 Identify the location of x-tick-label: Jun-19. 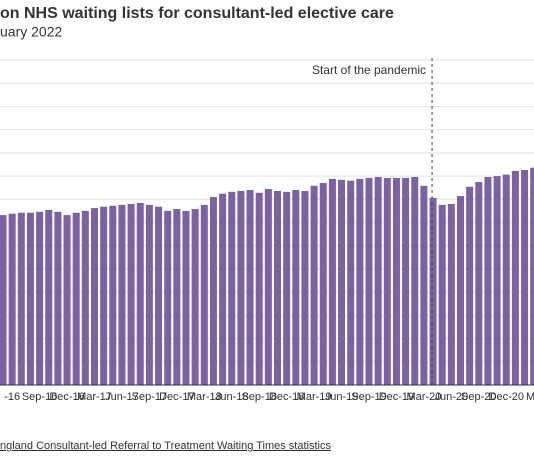
(342, 397).